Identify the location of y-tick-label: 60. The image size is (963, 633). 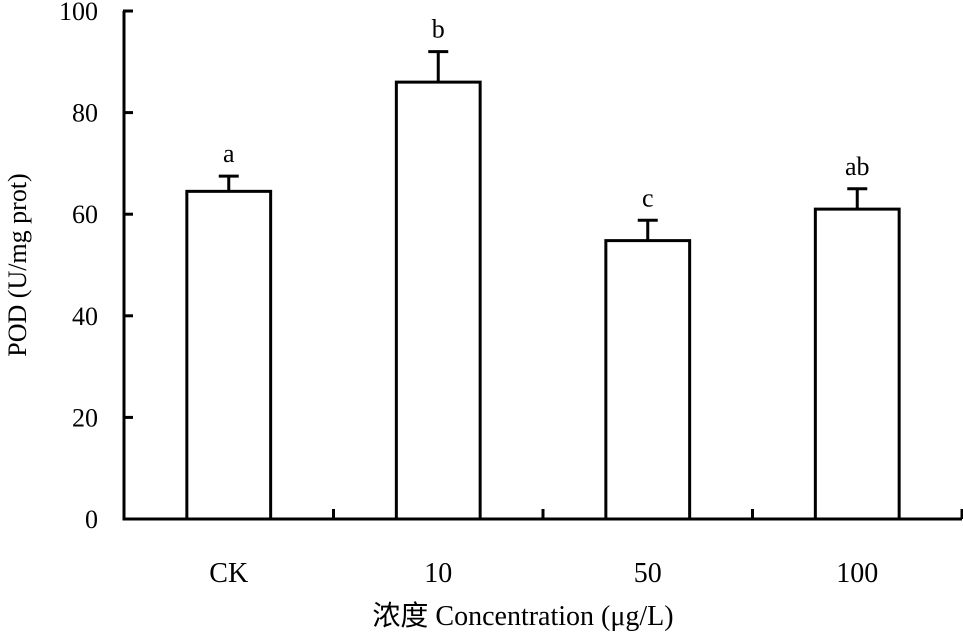
(85, 214).